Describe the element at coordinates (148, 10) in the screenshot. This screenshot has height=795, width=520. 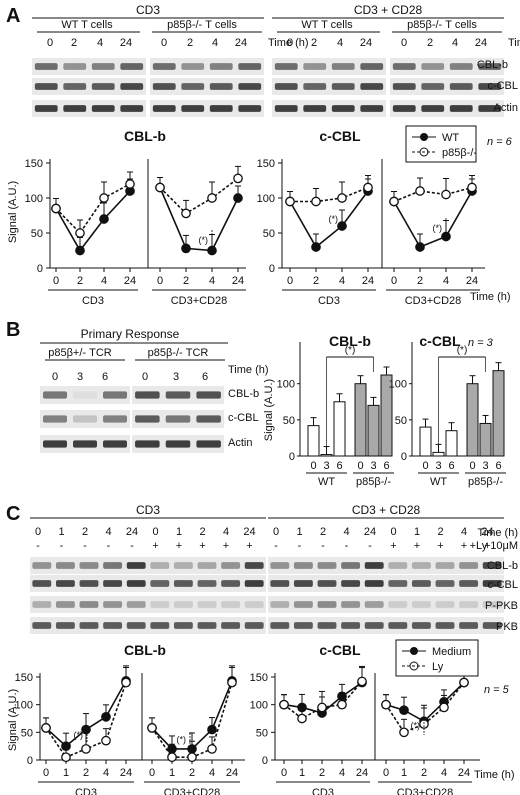
I see `treatment-label-left: CD3` at that location.